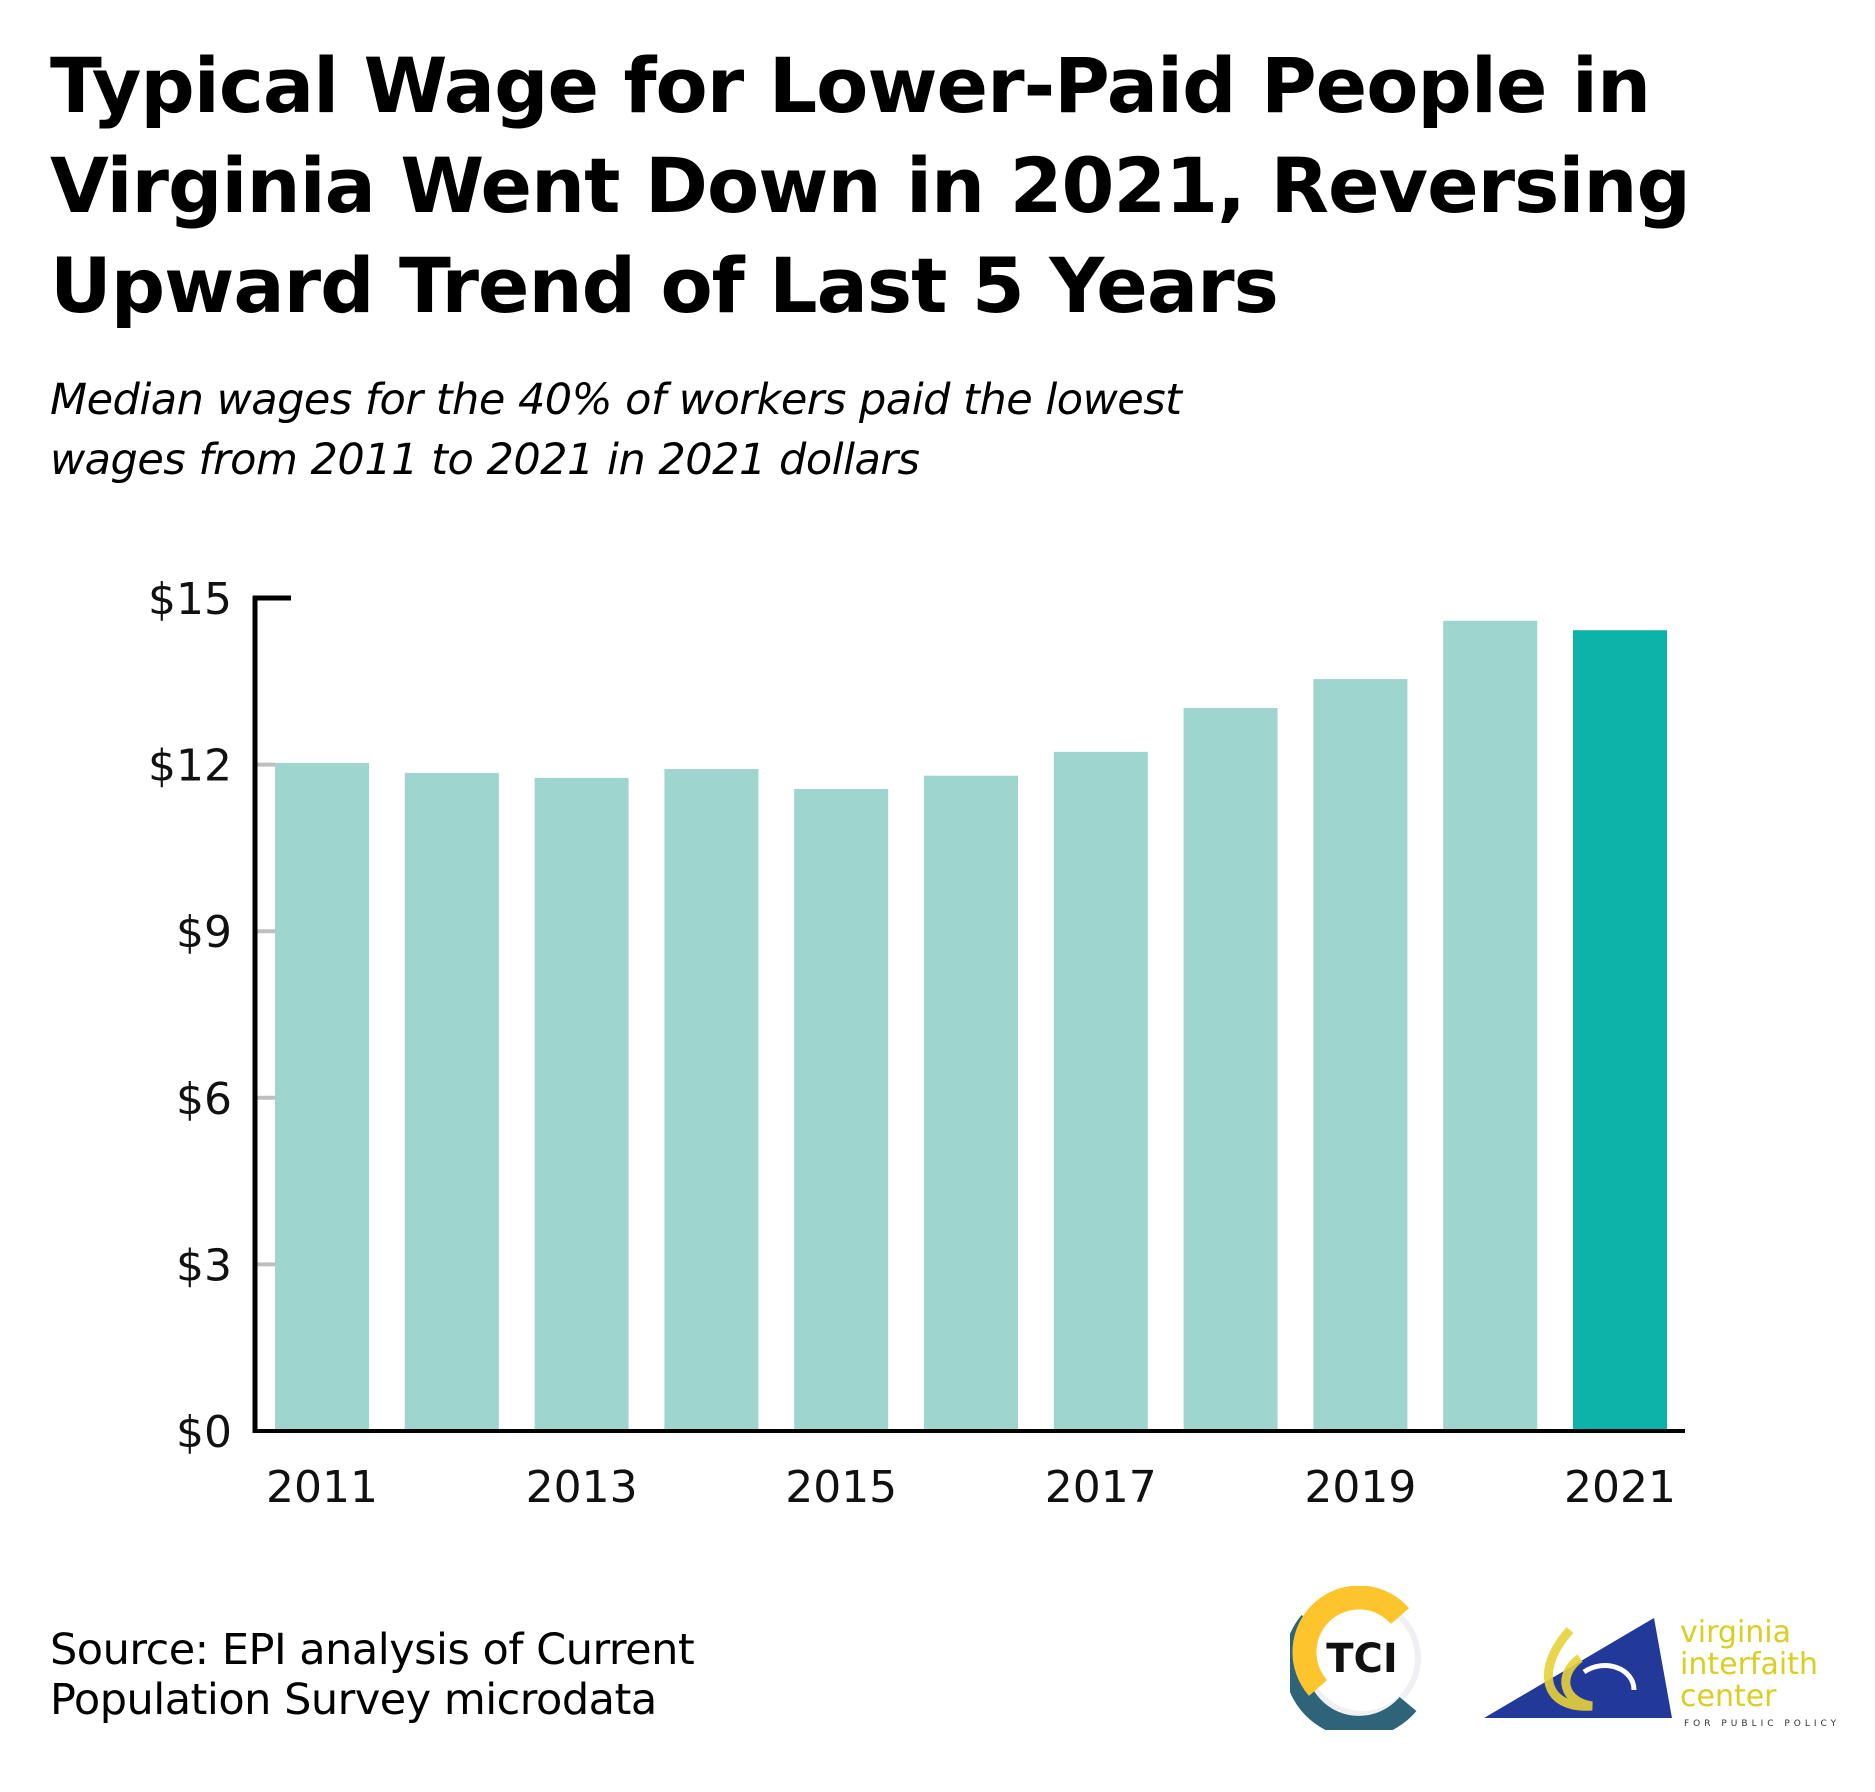  I want to click on bar-2017, so click(1100, 1091).